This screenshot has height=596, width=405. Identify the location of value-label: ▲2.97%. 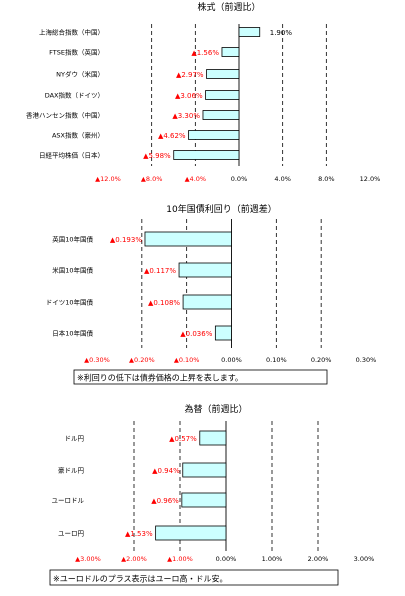
(190, 75).